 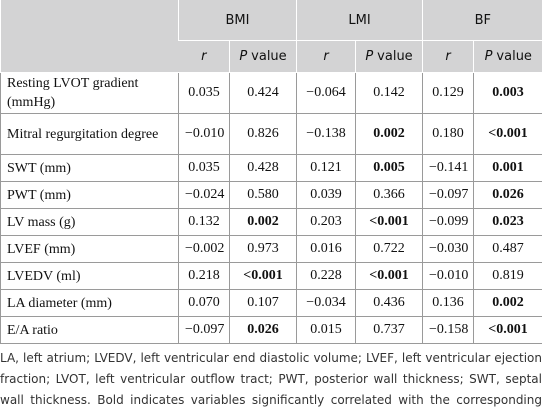 What do you see at coordinates (326, 168) in the screenshot?
I see `cell: 0.121` at bounding box center [326, 168].